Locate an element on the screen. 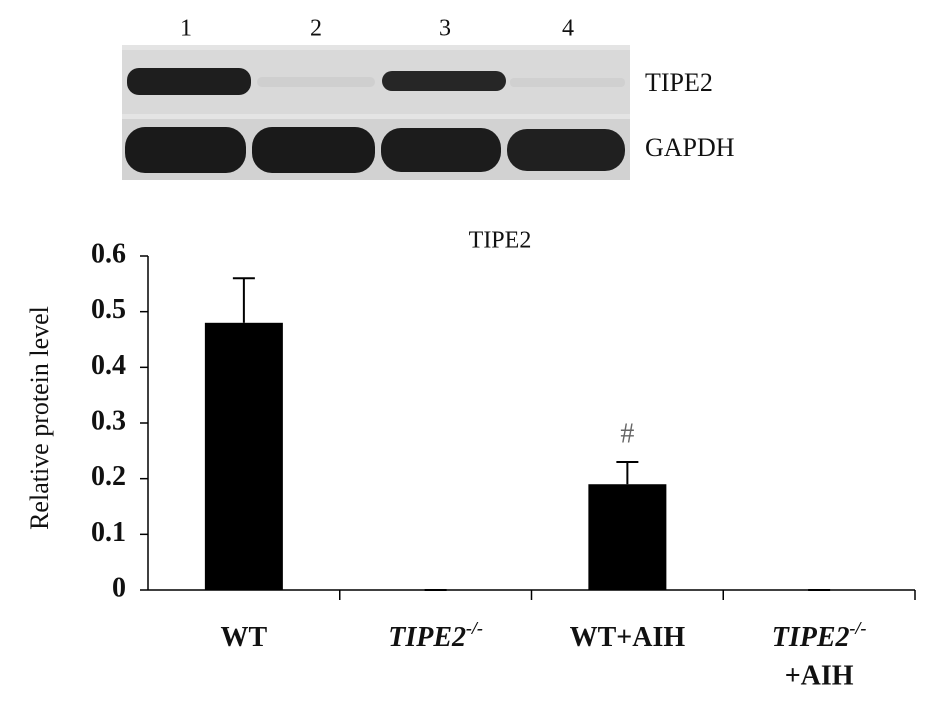  y-tick-label: 0.6 is located at coordinates (108, 253).